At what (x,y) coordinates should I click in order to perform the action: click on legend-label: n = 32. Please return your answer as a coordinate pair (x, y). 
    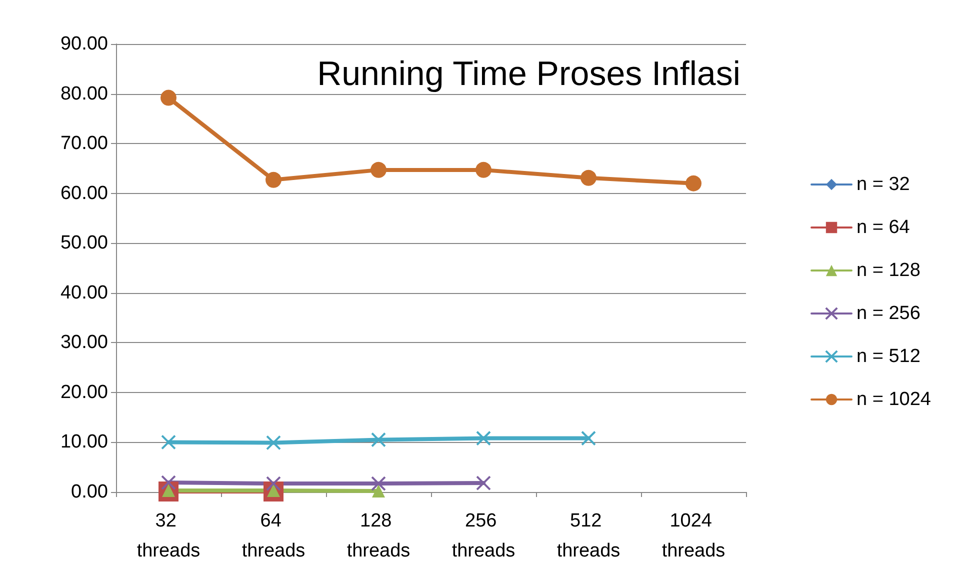
    Looking at the image, I should click on (883, 184).